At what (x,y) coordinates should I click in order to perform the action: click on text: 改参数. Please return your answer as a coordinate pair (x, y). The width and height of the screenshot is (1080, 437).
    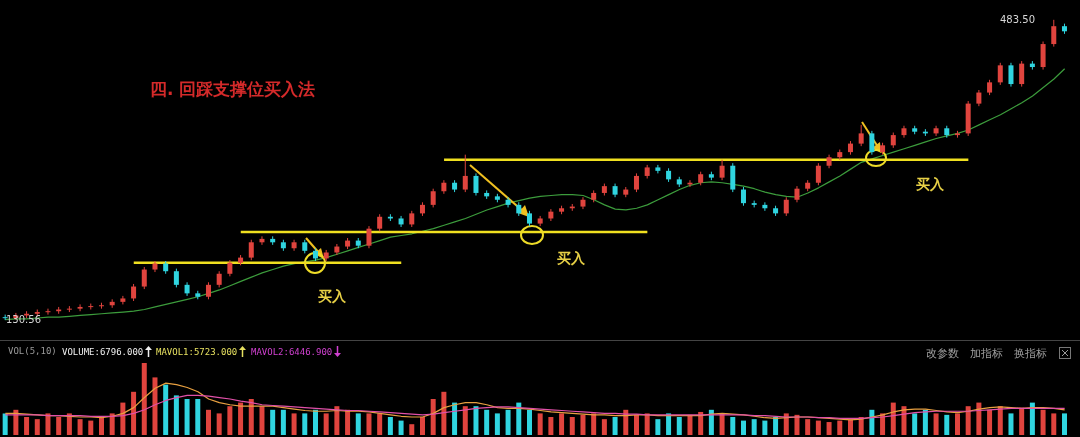
    Looking at the image, I should click on (942, 353).